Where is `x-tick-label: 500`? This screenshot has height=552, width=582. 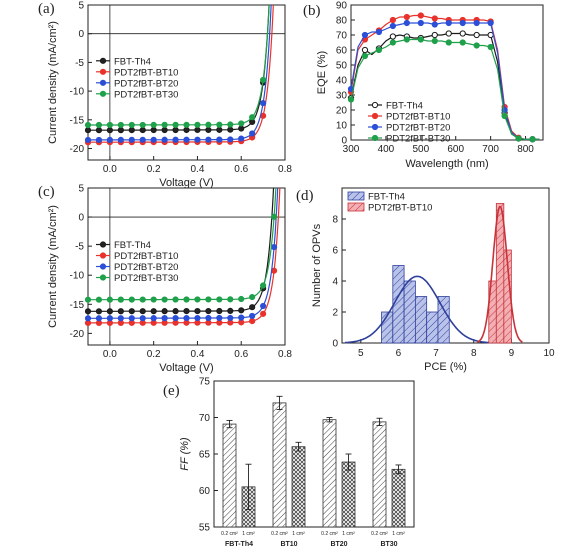 x-tick-label: 500 is located at coordinates (420, 149).